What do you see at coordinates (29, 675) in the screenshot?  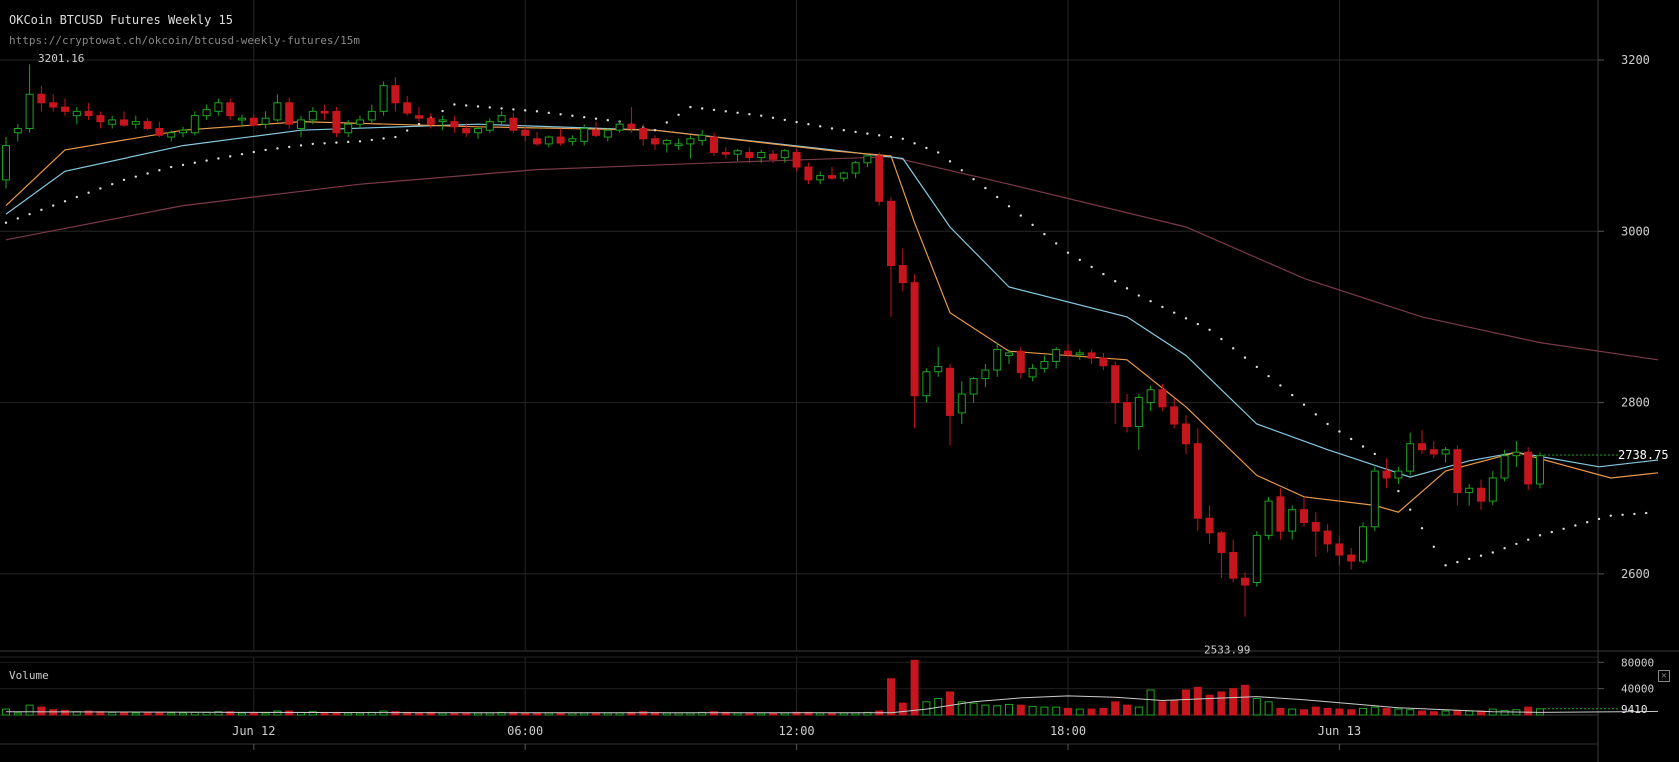 I see `volume-panel-label: Volume` at bounding box center [29, 675].